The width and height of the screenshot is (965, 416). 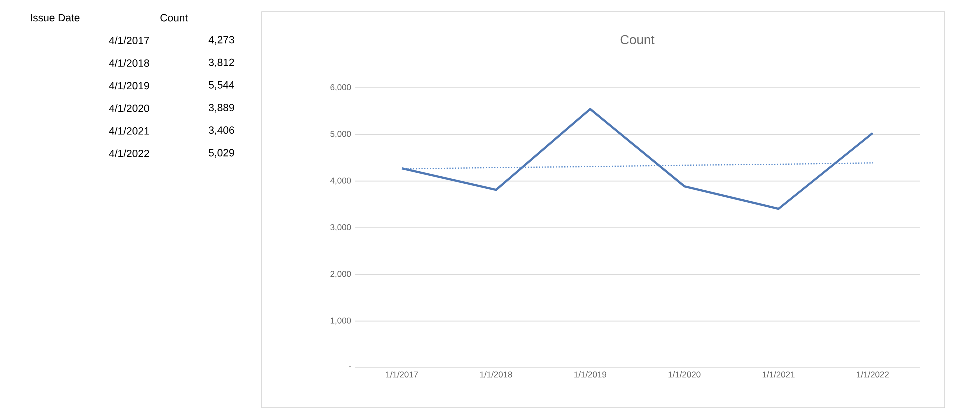 What do you see at coordinates (129, 86) in the screenshot?
I see `text: 4/1/2019` at bounding box center [129, 86].